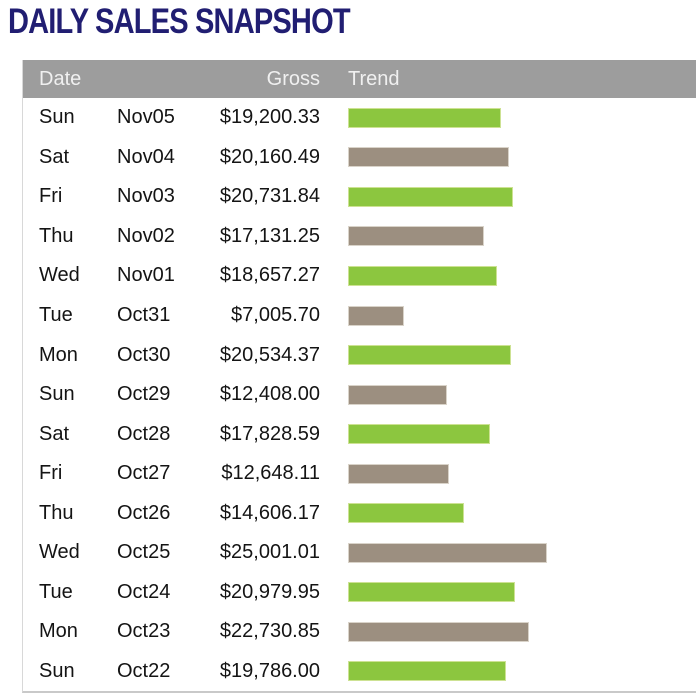 The height and width of the screenshot is (696, 696). I want to click on gross-cell: $19,200.33, so click(269, 117).